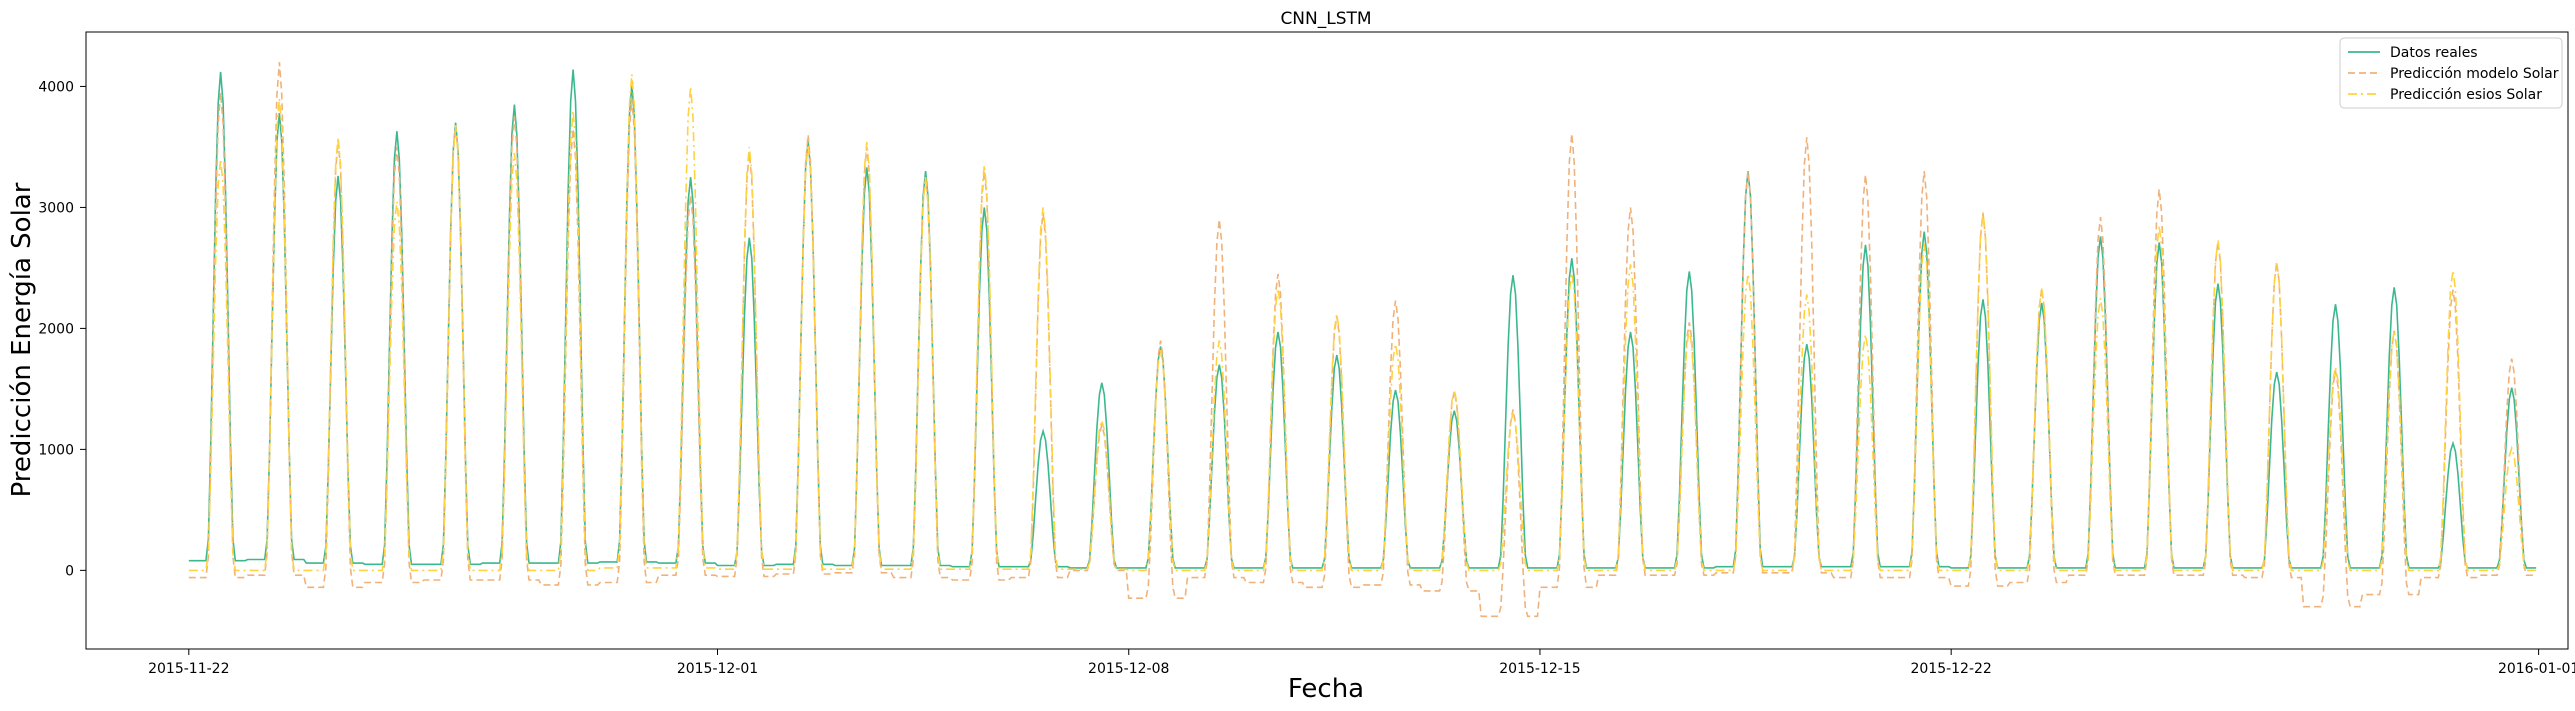 Image resolution: width=2575 pixels, height=711 pixels. I want to click on y-tick-label: 2000, so click(56, 329).